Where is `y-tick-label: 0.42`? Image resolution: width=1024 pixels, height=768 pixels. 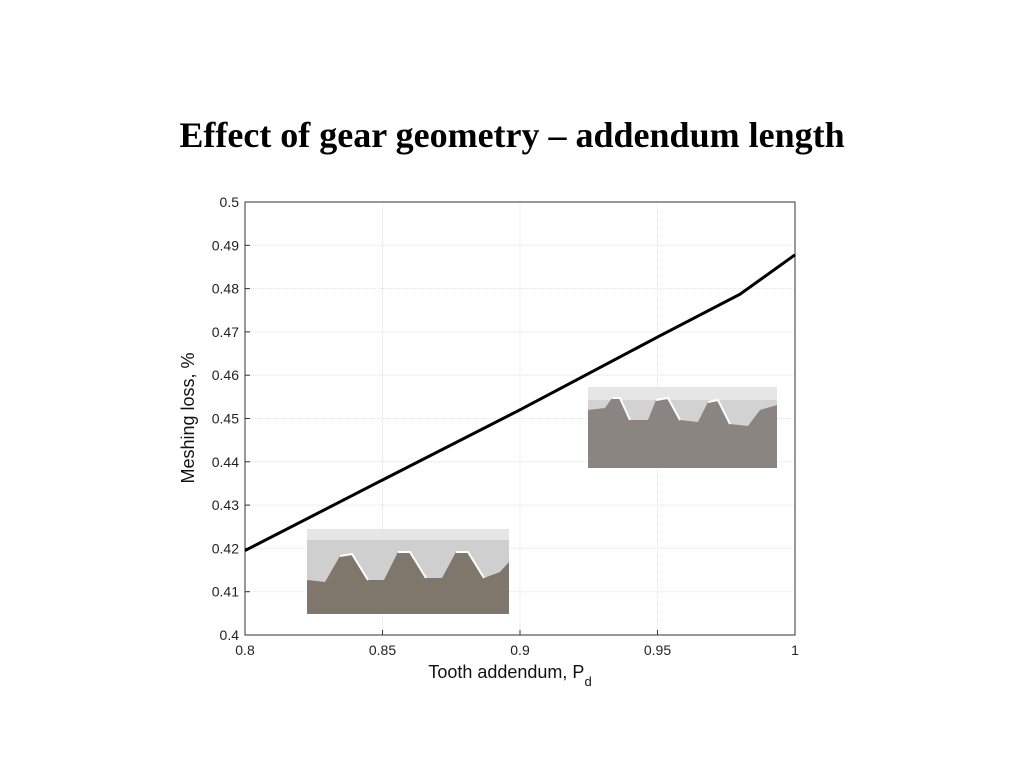 y-tick-label: 0.42 is located at coordinates (225, 548).